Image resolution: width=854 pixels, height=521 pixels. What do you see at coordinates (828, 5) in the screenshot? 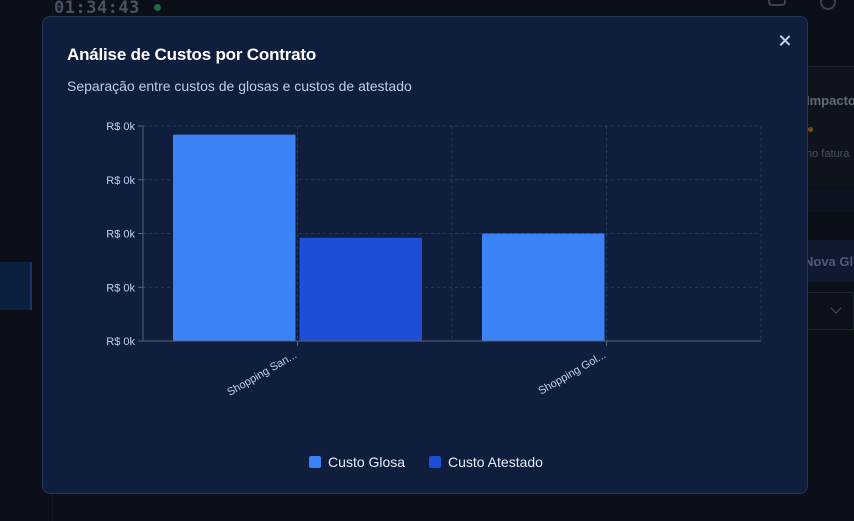
I see `gear-icon` at bounding box center [828, 5].